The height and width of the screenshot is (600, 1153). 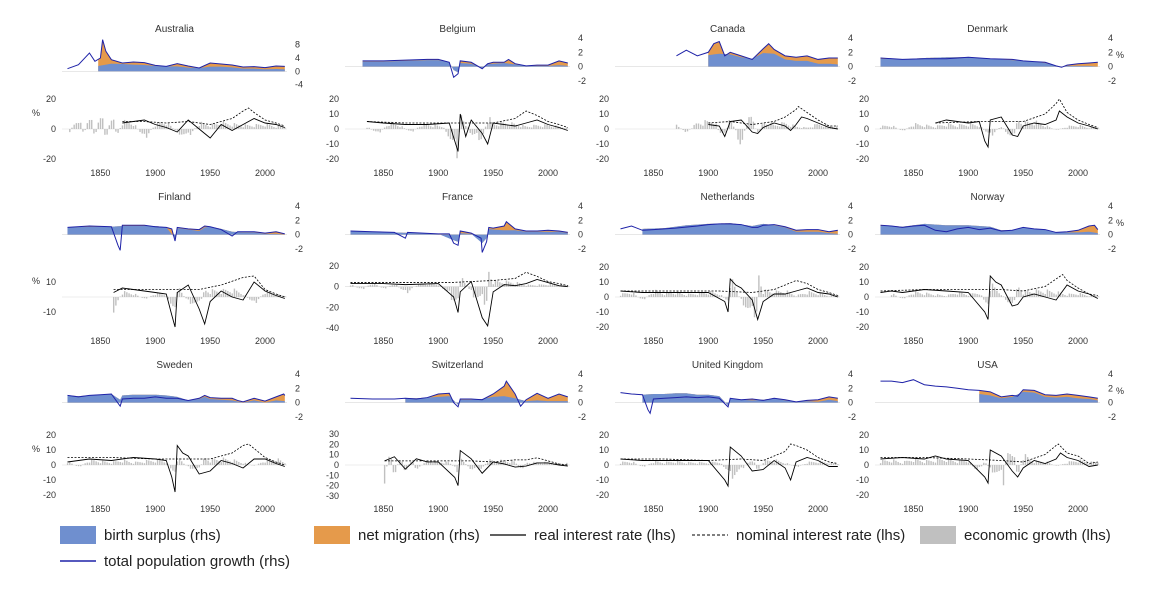 I want to click on x-tick-label: 1850, so click(x=383, y=509).